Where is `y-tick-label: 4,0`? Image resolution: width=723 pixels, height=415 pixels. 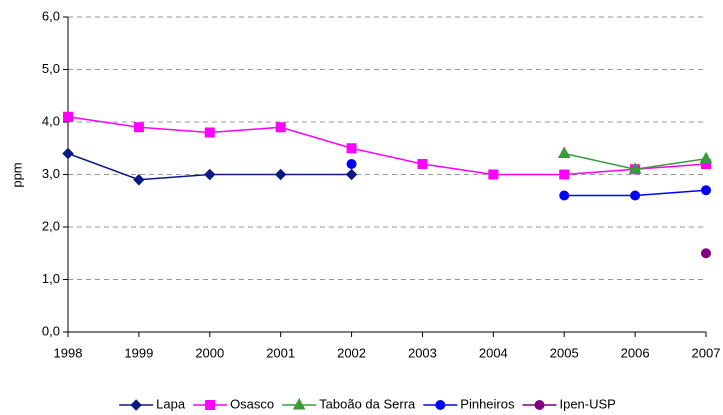
y-tick-label: 4,0 is located at coordinates (51, 120).